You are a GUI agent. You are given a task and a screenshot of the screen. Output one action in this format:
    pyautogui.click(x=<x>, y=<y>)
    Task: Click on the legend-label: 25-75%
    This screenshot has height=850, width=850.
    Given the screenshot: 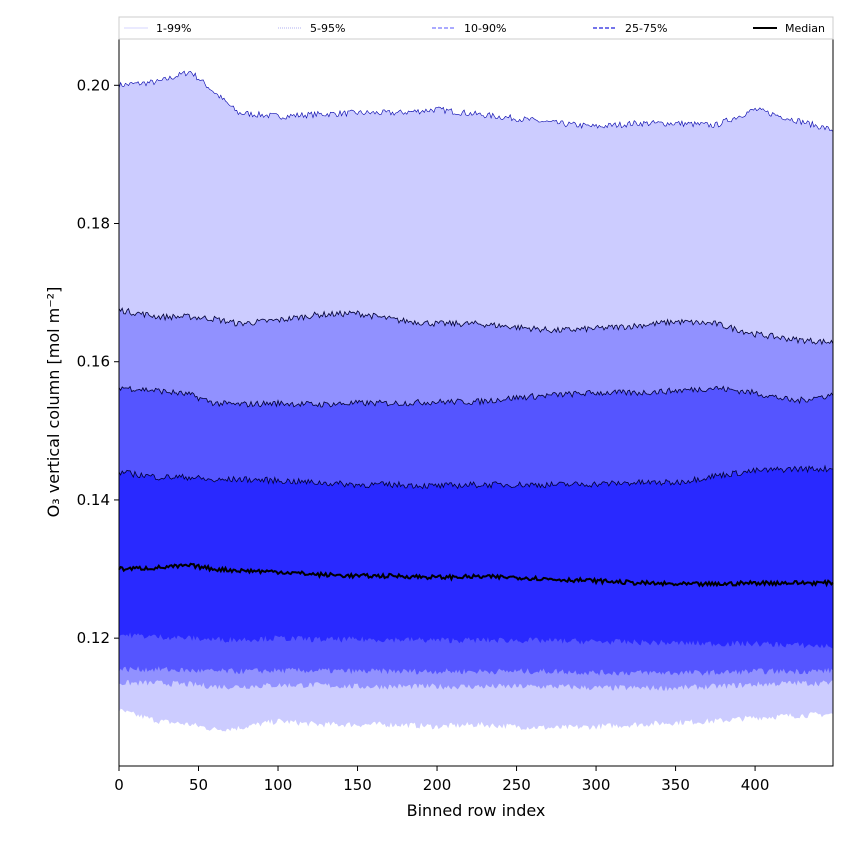 What is the action you would take?
    pyautogui.click(x=646, y=28)
    